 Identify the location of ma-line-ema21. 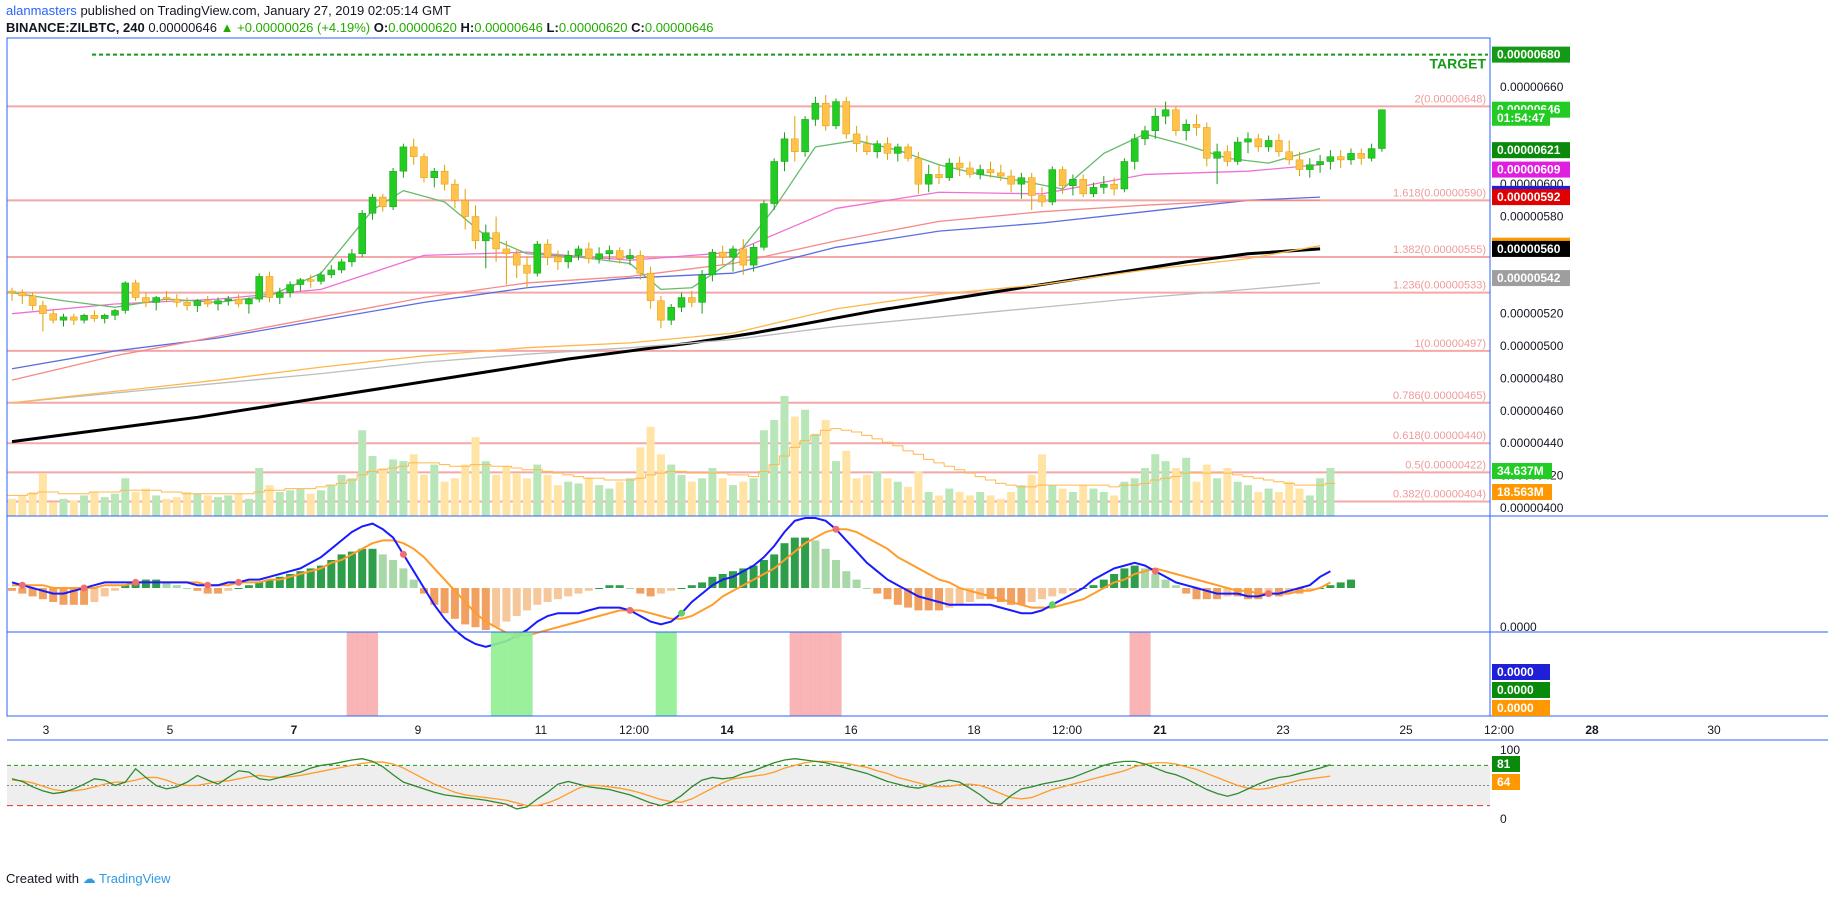
(666, 283).